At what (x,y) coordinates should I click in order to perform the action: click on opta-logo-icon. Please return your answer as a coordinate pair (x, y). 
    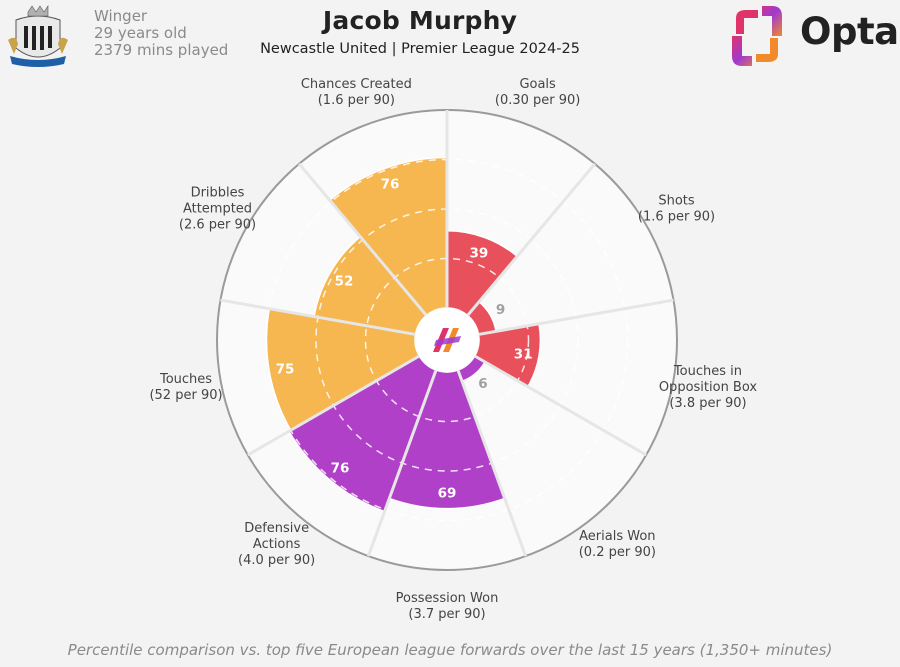
    Looking at the image, I should click on (757, 36).